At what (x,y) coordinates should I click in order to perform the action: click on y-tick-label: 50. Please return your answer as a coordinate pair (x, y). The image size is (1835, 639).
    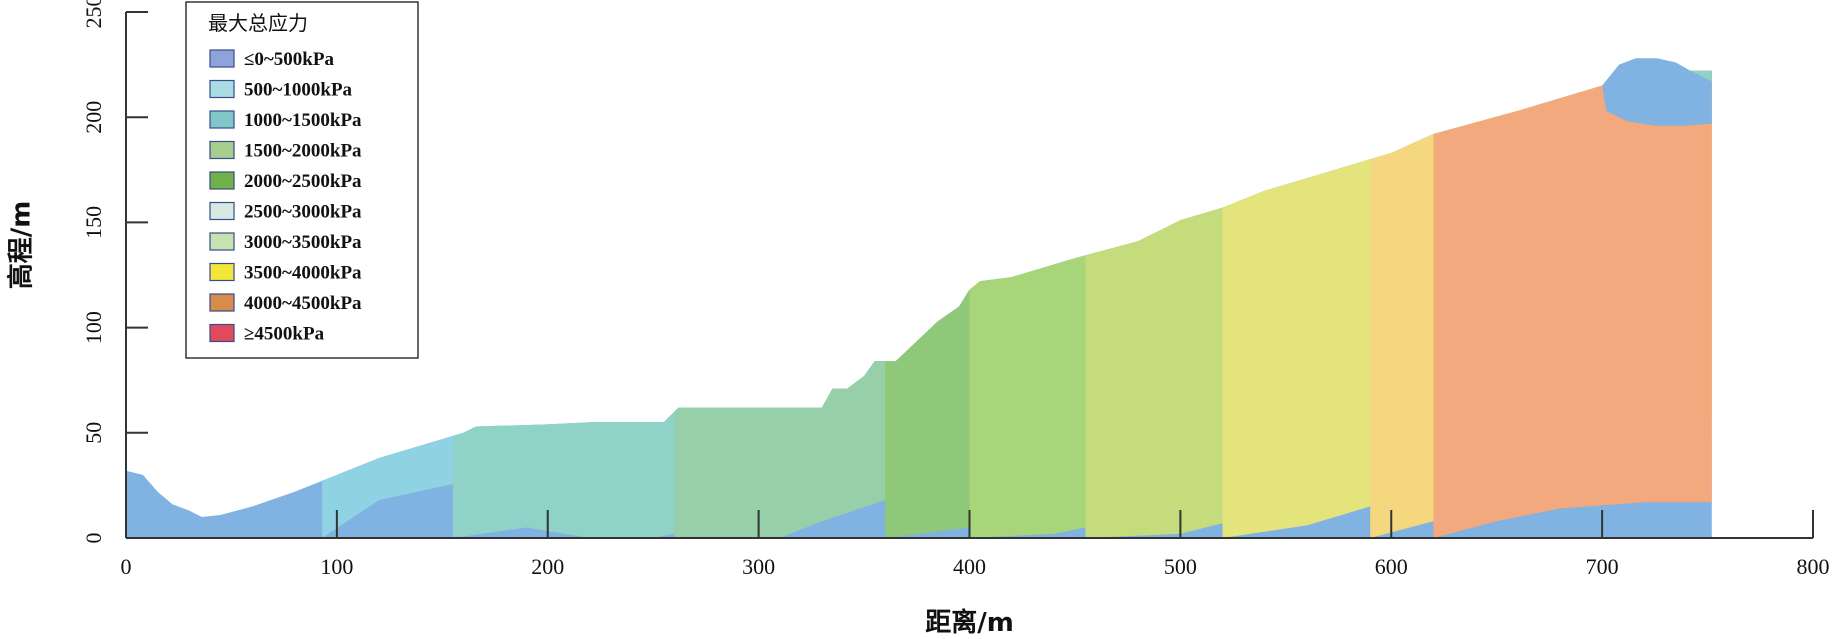
    Looking at the image, I should click on (93, 433).